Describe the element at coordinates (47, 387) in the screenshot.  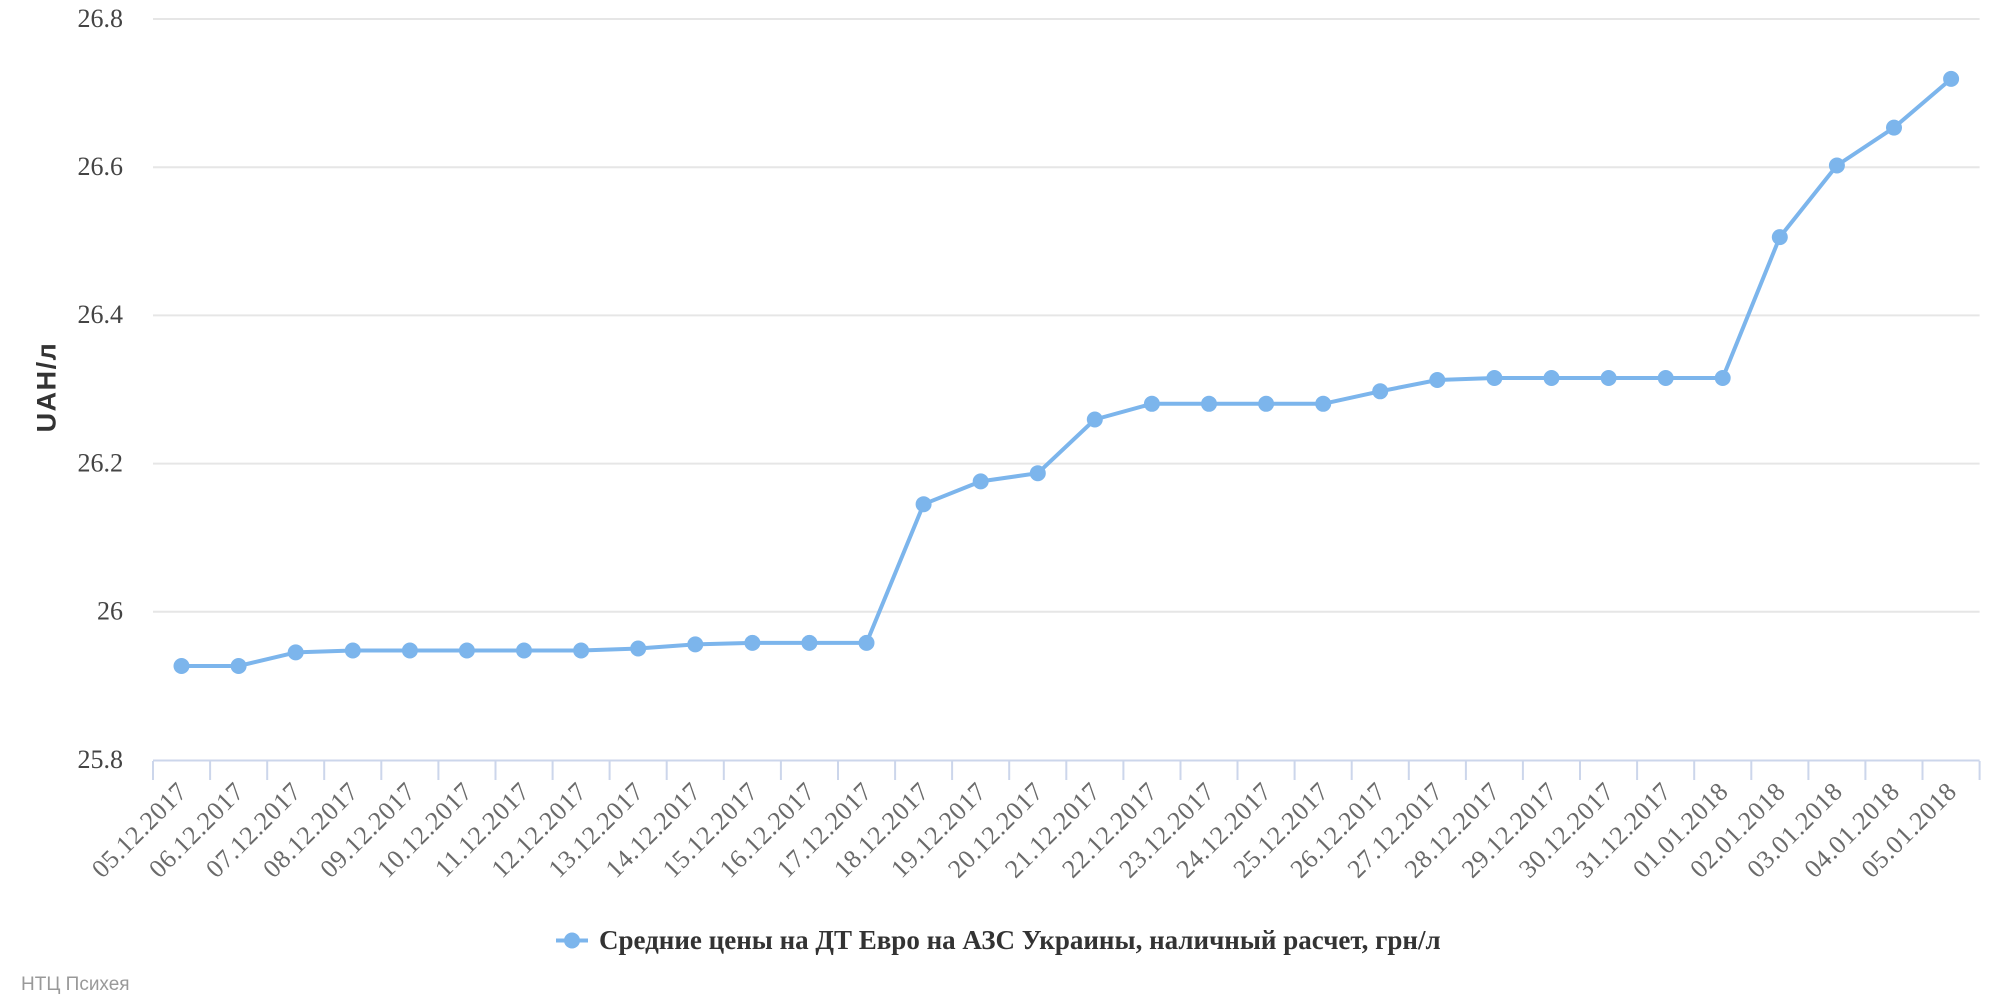
I see `svg-text: UAH/л` at that location.